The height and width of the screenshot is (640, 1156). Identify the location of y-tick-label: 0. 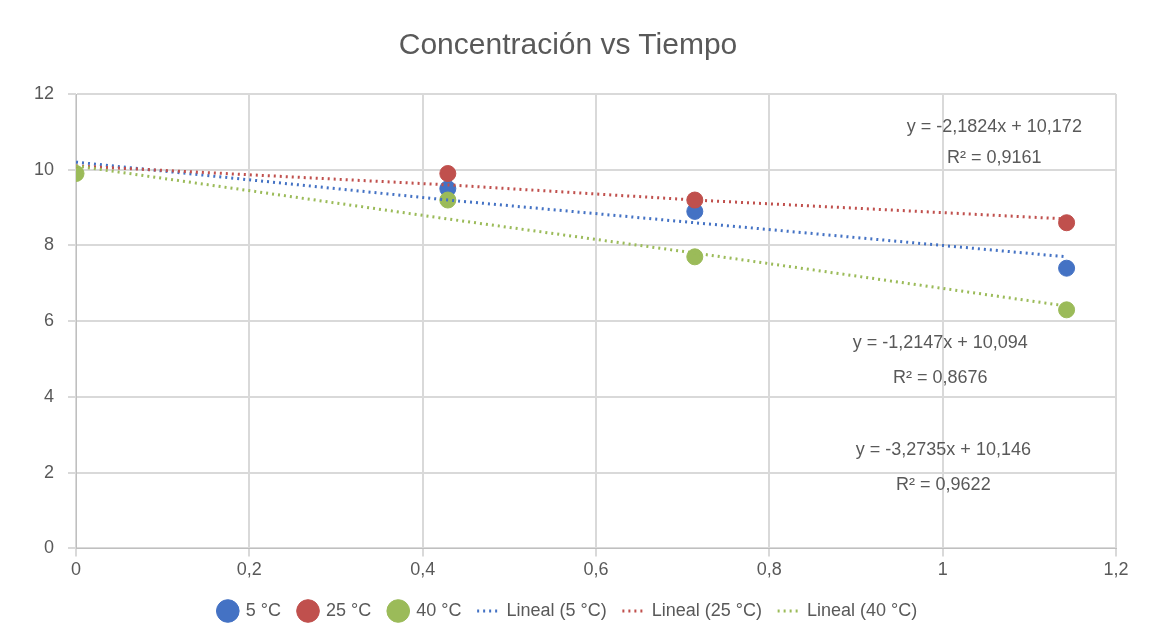
(49, 547).